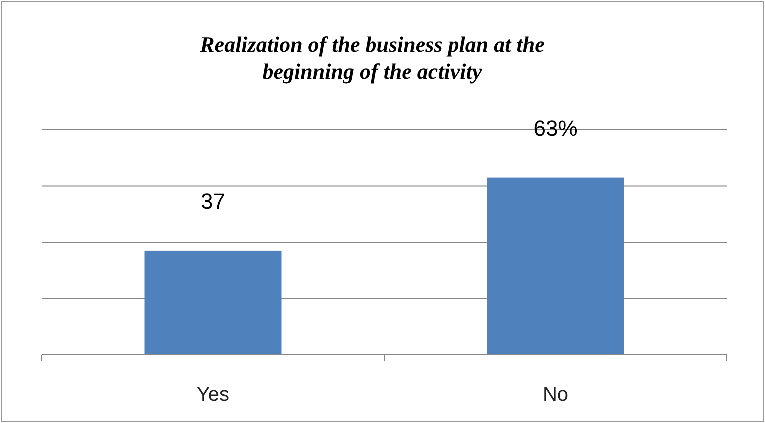 This screenshot has width=765, height=423. I want to click on x-tick-label: Yes, so click(213, 395).